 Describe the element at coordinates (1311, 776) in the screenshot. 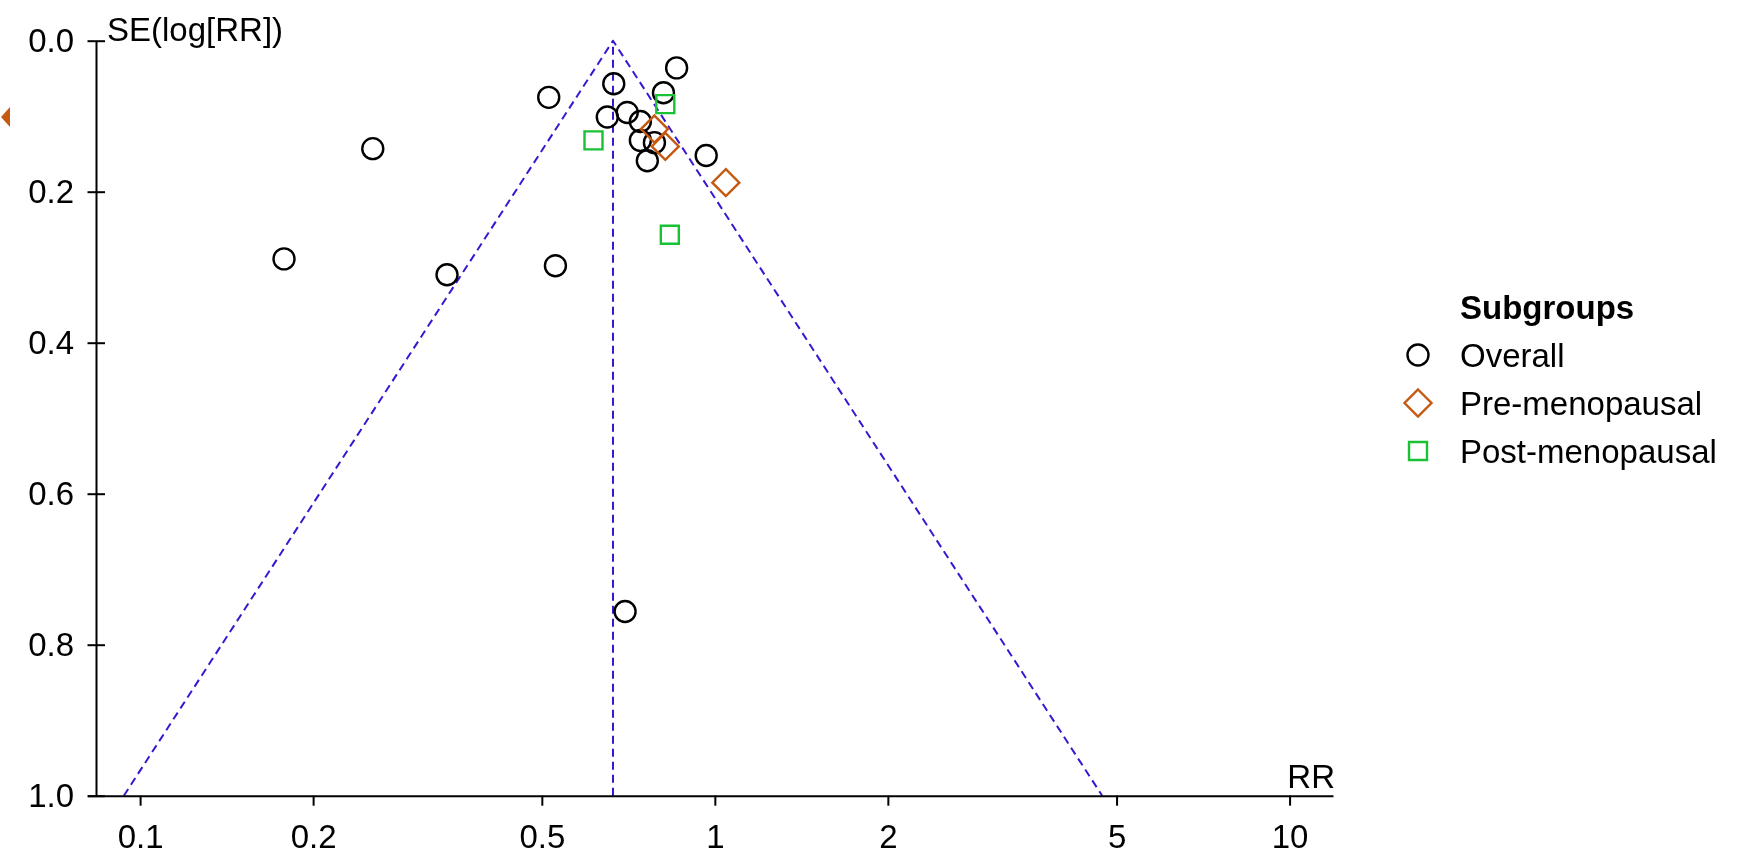

I see `x-axis-title: RR` at that location.